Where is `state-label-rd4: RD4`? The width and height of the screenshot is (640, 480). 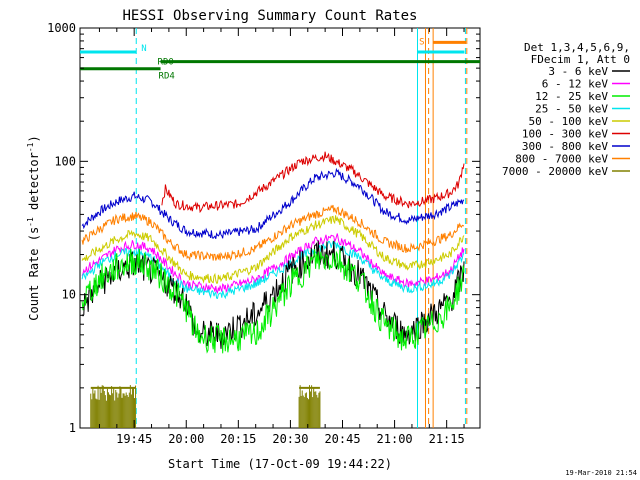 state-label-rd4: RD4 is located at coordinates (167, 77).